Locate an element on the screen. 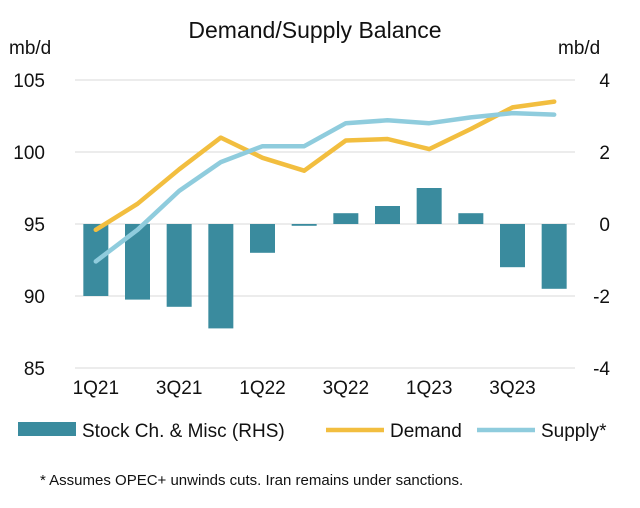  legend-label: Supply* is located at coordinates (574, 431).